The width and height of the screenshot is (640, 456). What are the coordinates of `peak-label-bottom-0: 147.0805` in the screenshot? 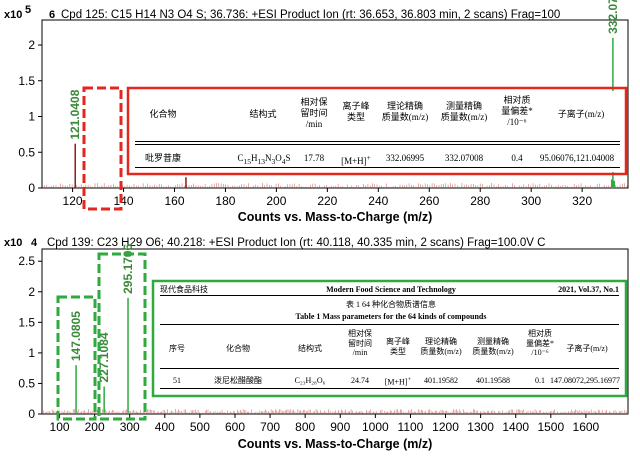 It's located at (76, 336).